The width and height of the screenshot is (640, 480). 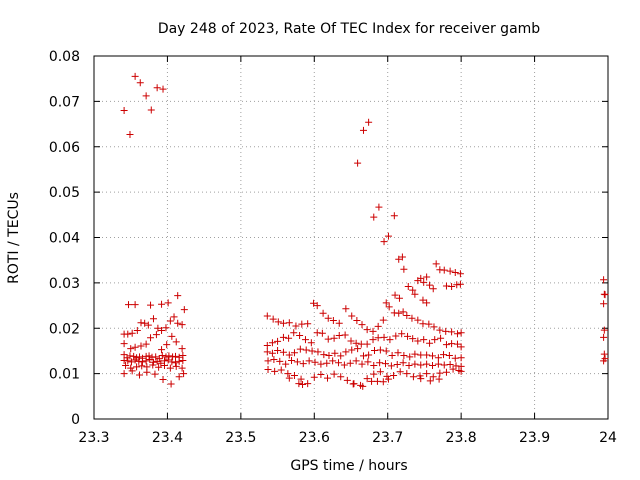 I want to click on y-tick-label: 0.04, so click(x=64, y=239).